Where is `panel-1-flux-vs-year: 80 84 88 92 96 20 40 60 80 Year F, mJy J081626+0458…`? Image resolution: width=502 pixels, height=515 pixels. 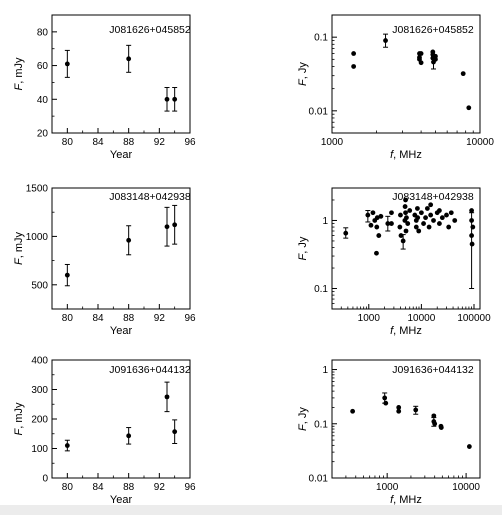 panel-1-flux-vs-year: 80 84 88 92 96 20 40 60 80 Year F, mJy J081626+0458… is located at coordinates (104, 87).